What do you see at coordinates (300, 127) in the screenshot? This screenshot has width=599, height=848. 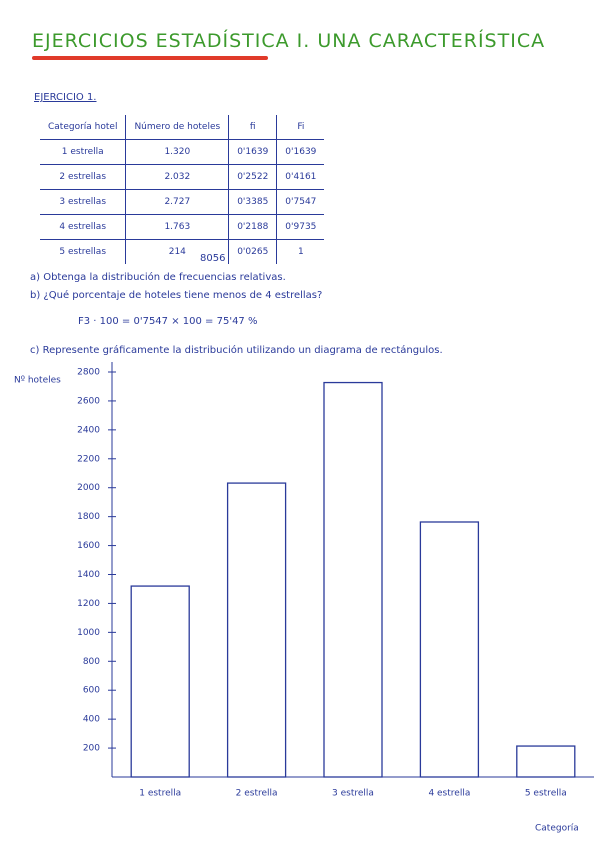 I see `header-cell: Fi` at bounding box center [300, 127].